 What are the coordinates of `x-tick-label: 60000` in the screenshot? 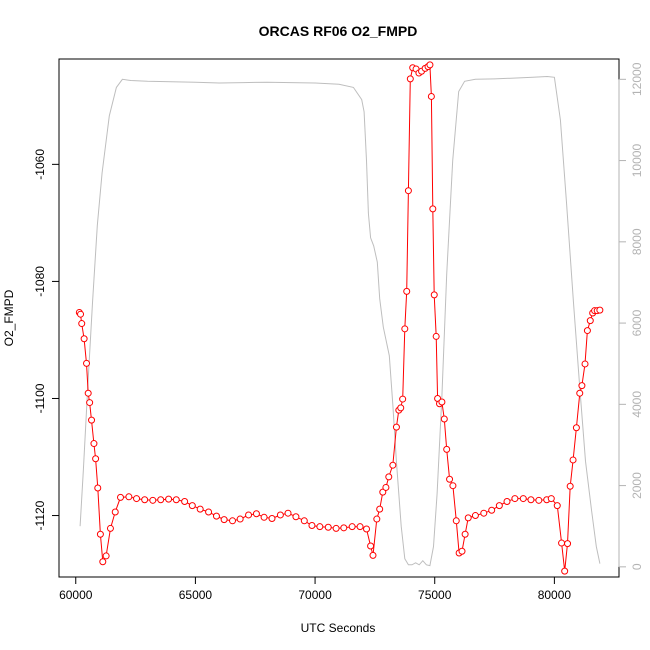 It's located at (76, 595).